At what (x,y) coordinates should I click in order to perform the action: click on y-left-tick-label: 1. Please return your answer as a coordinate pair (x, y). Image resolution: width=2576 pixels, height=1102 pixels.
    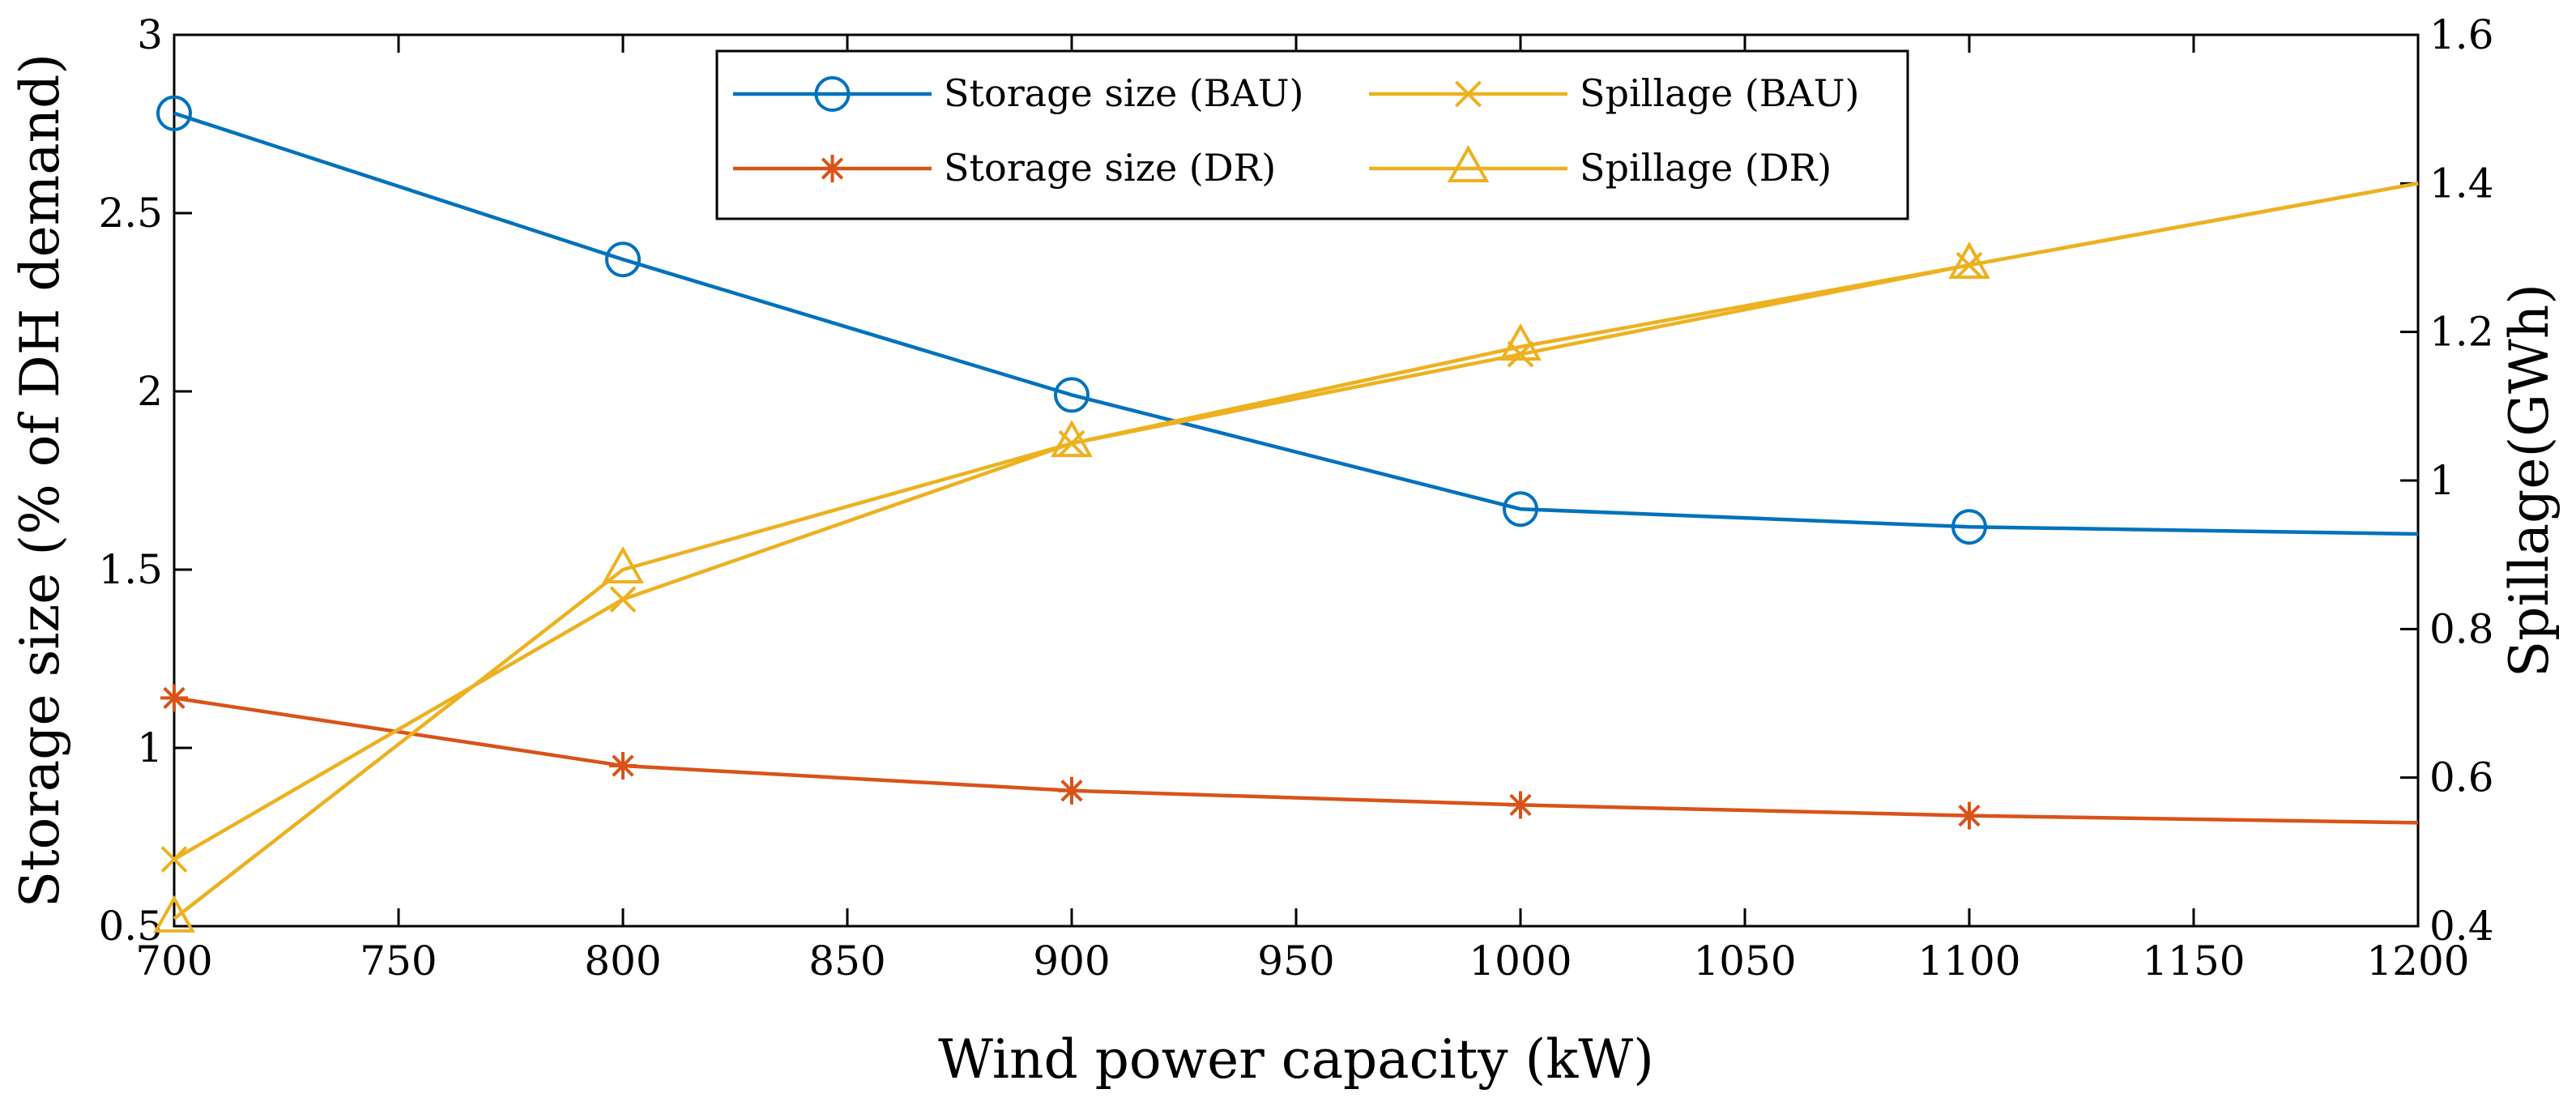
    Looking at the image, I should click on (150, 747).